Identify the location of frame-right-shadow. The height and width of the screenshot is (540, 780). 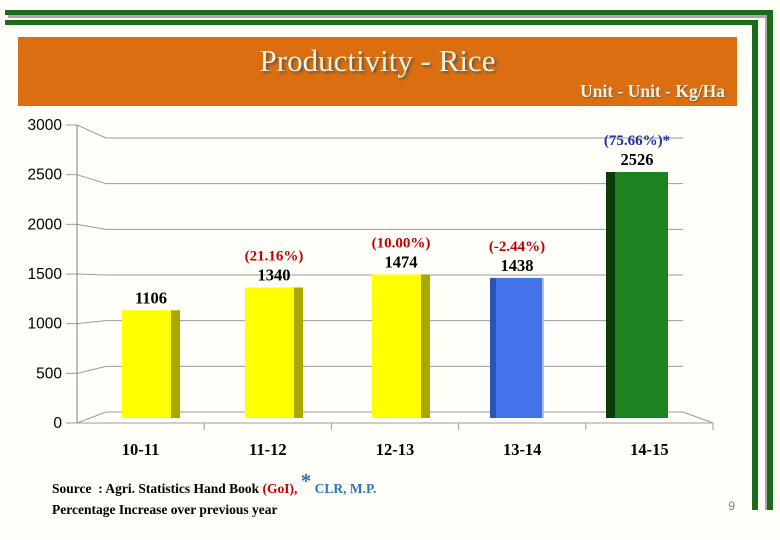
(766, 263).